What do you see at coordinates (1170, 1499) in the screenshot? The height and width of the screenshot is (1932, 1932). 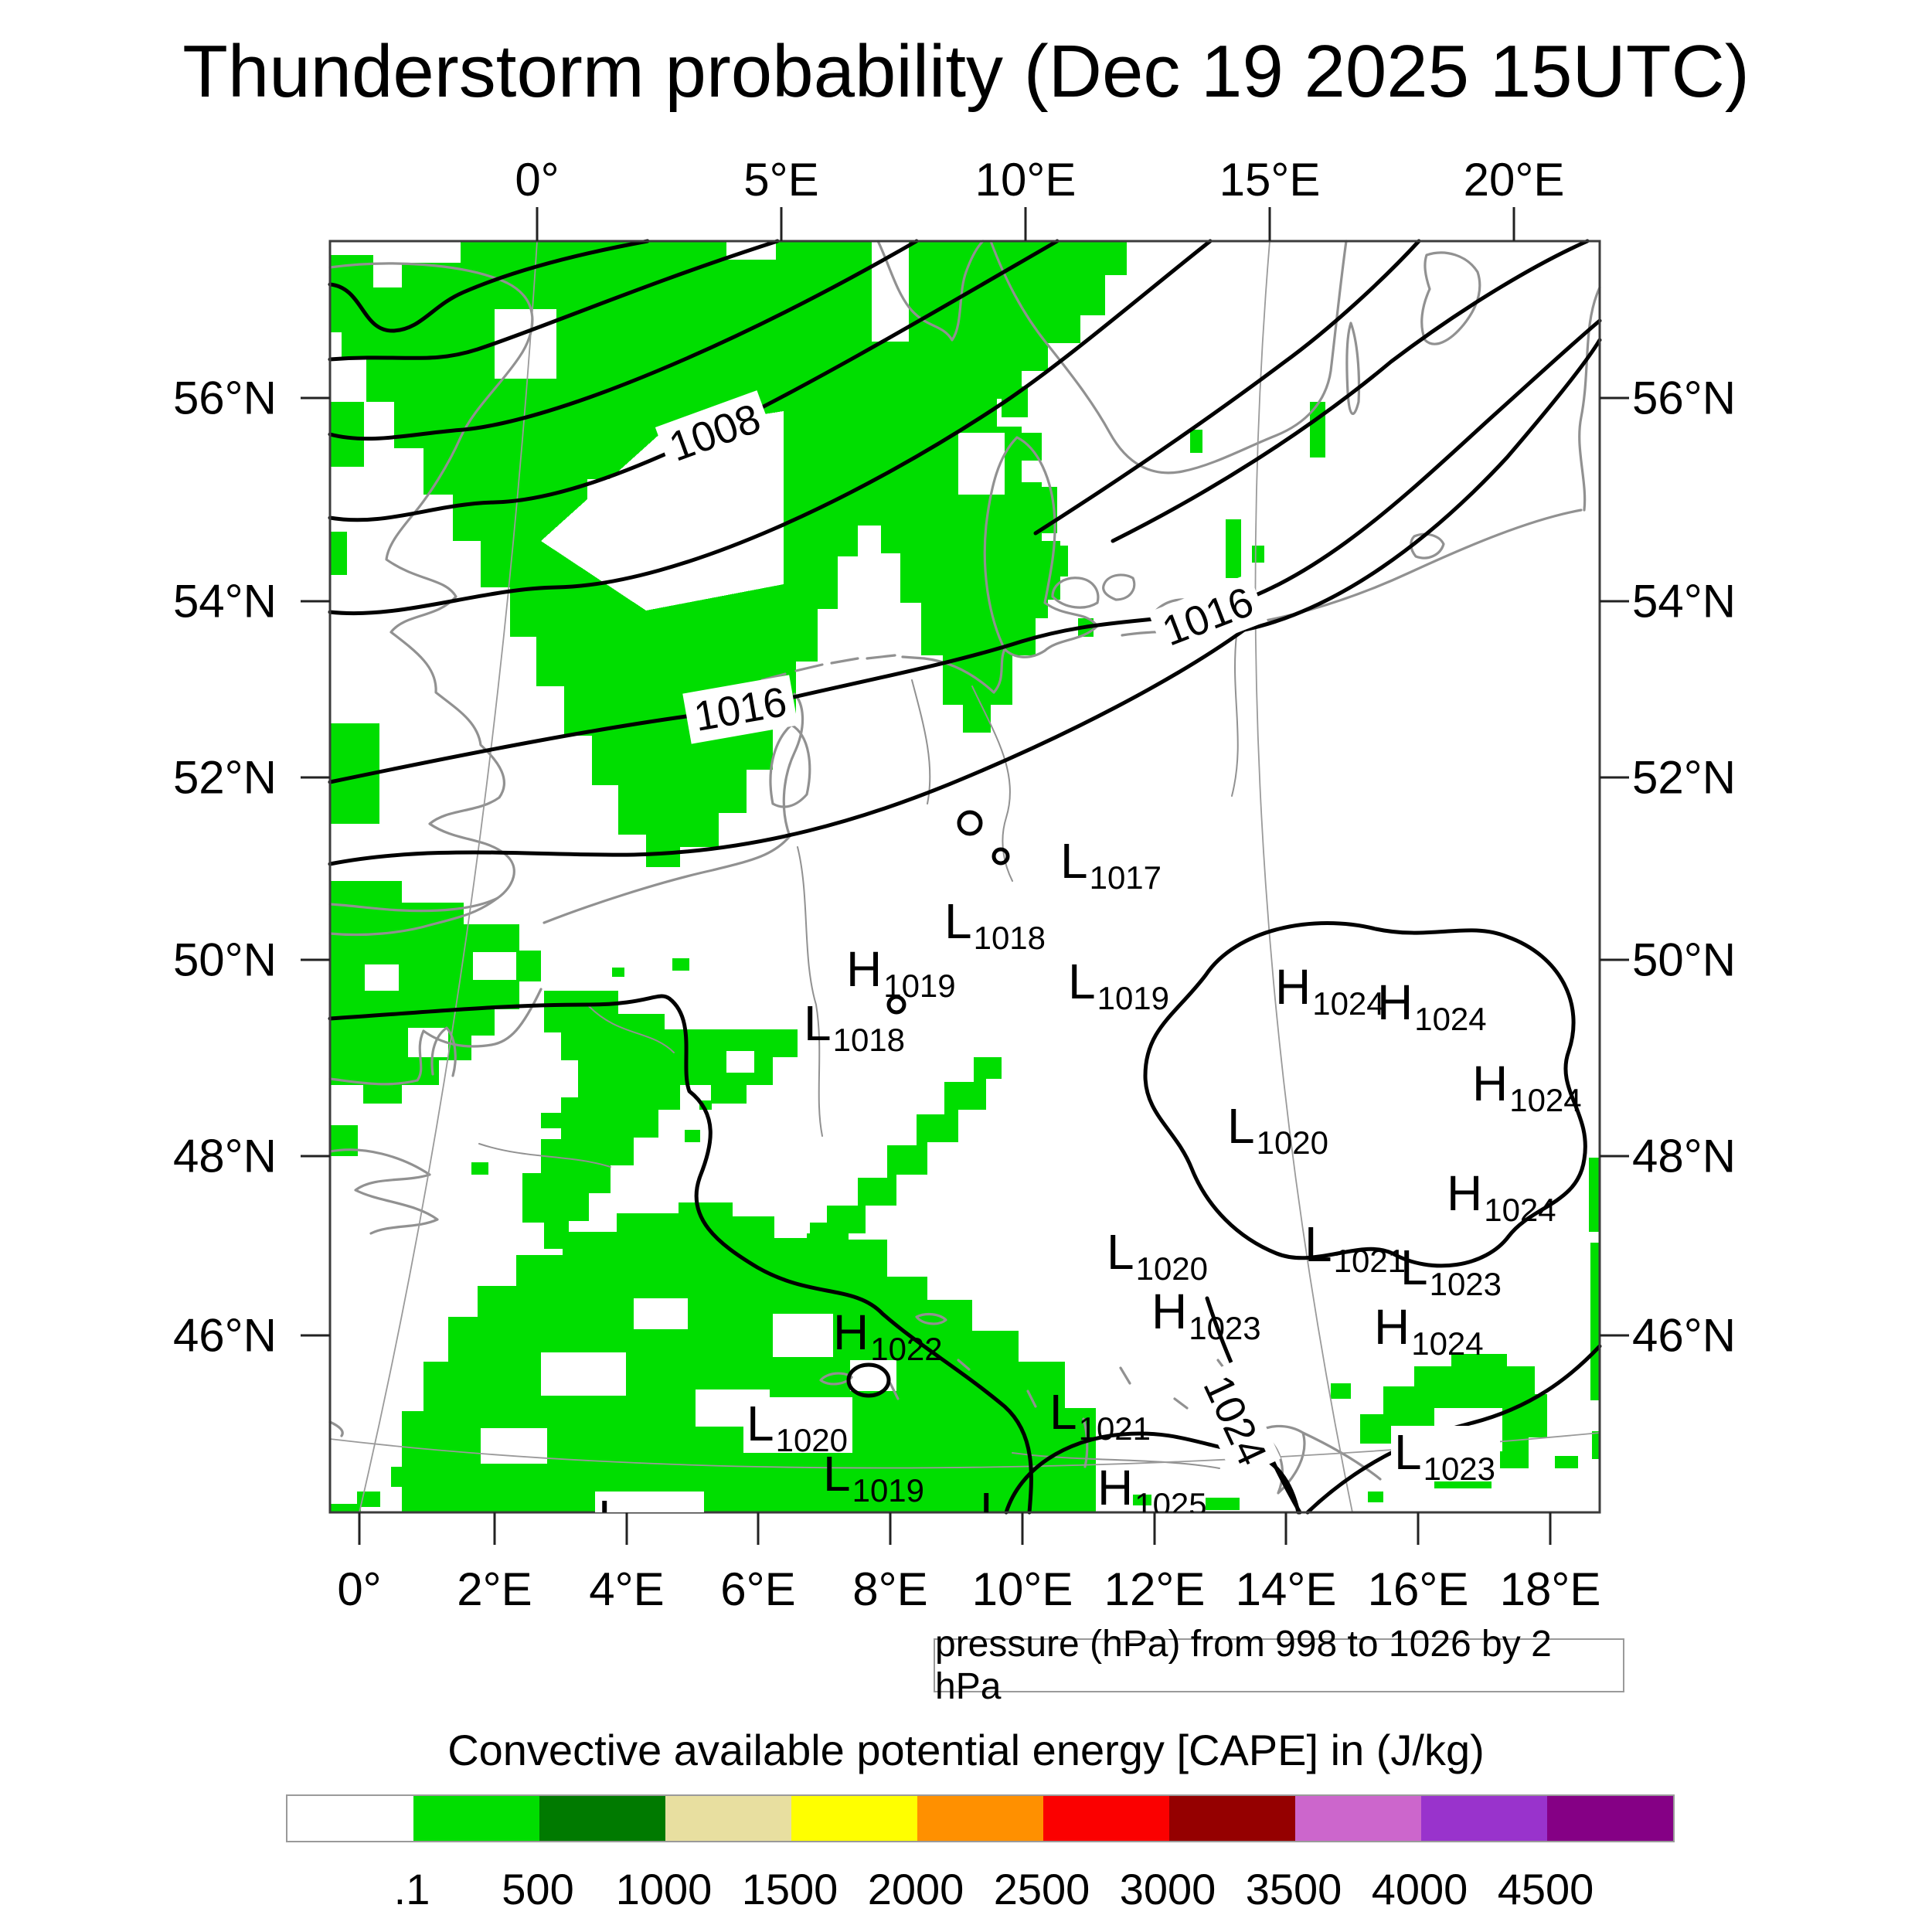 I see `marker-value: 1025` at bounding box center [1170, 1499].